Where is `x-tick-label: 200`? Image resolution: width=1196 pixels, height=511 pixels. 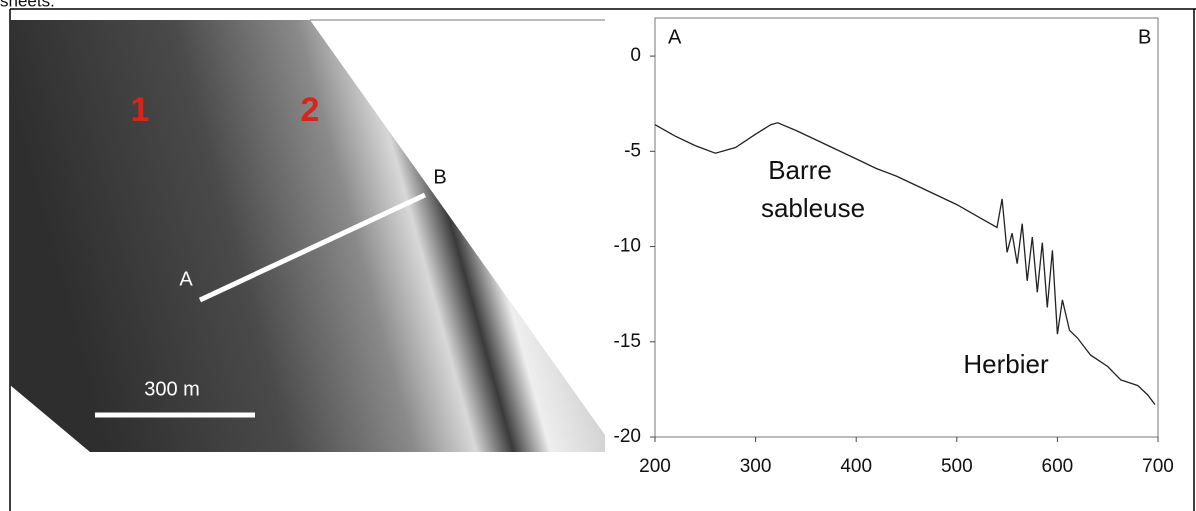
x-tick-label: 200 is located at coordinates (655, 466).